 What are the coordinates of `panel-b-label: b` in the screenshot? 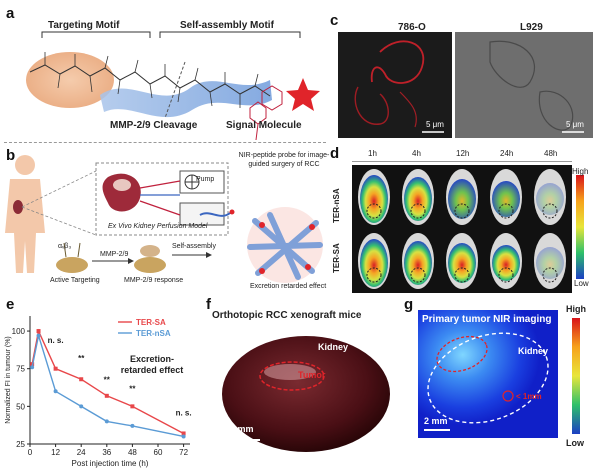 It's located at (11, 155).